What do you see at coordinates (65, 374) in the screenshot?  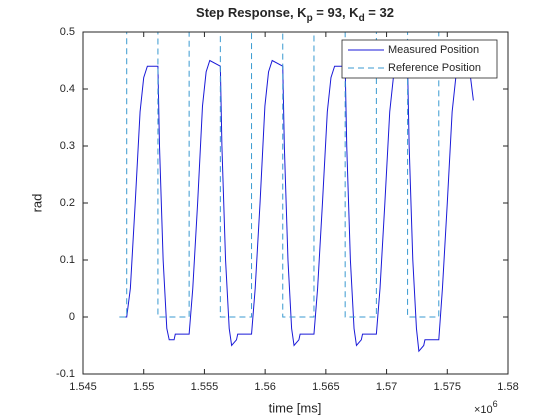 I see `y-tick-label: -0.1` at bounding box center [65, 374].